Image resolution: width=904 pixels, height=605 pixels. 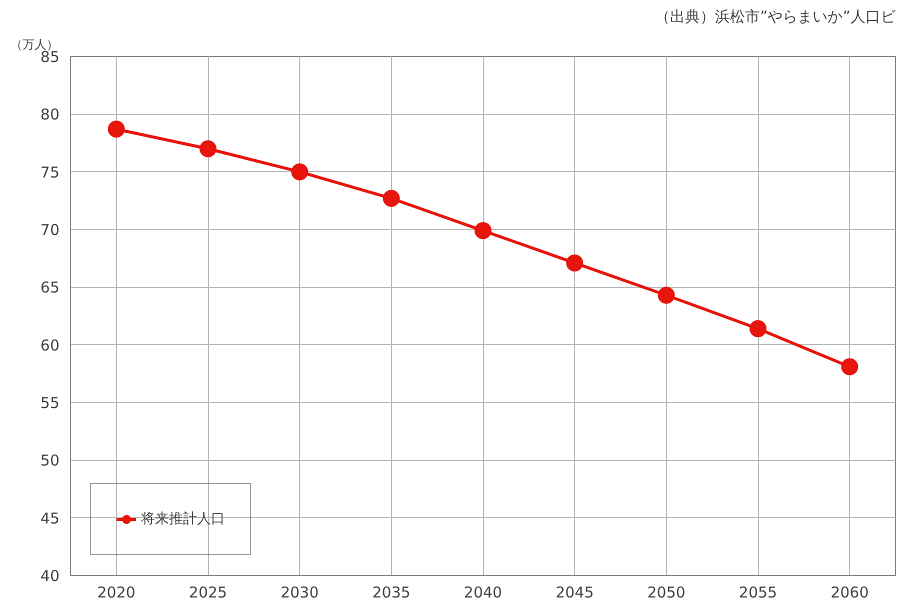 I want to click on x-tick-label: 2025, so click(x=208, y=593).